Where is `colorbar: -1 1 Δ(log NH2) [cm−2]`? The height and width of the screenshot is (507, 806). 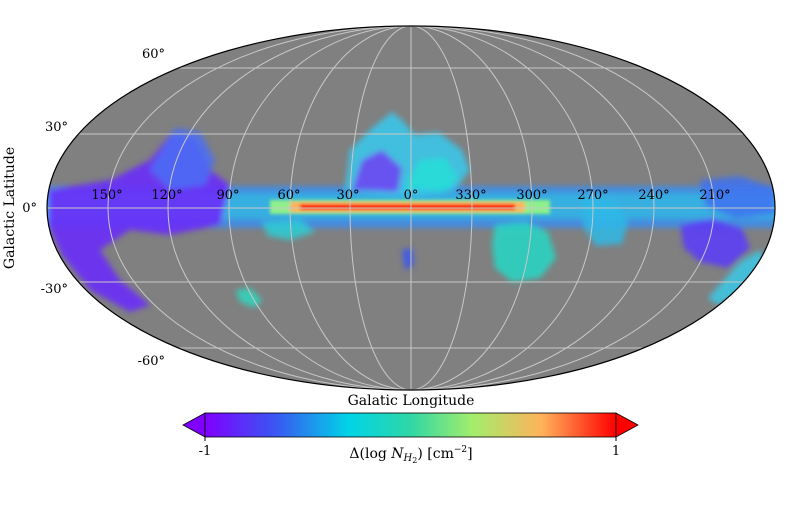 colorbar: -1 1 Δ(log NH2) [cm−2] is located at coordinates (410, 438).